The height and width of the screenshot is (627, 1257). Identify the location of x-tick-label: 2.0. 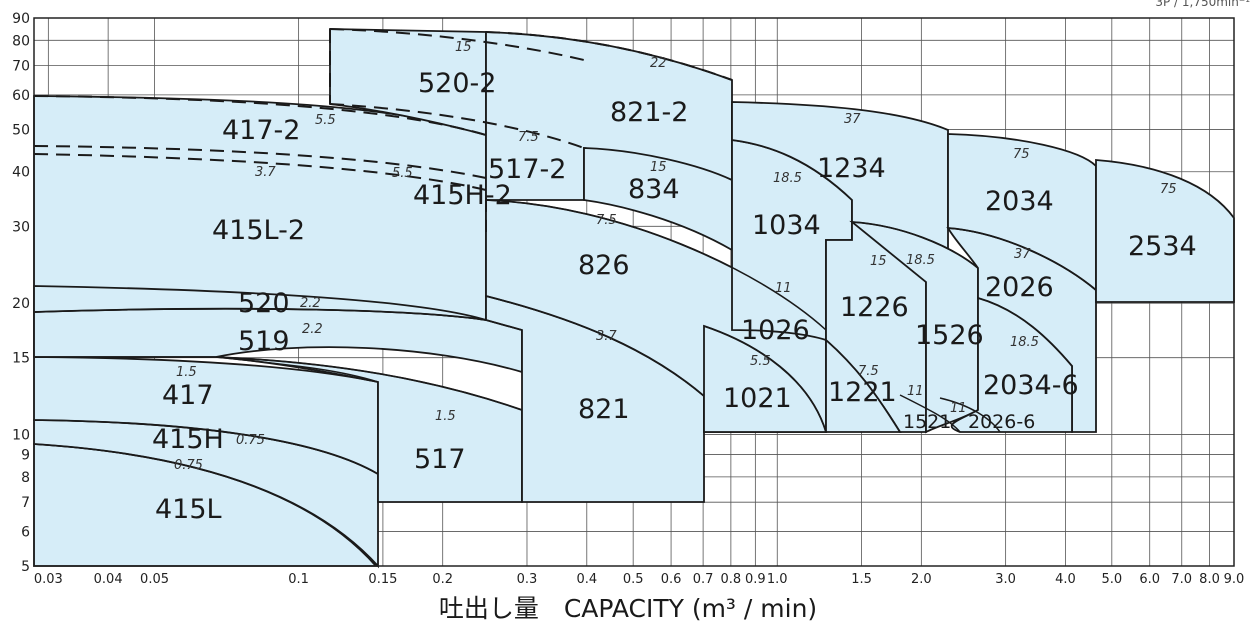
(921, 579).